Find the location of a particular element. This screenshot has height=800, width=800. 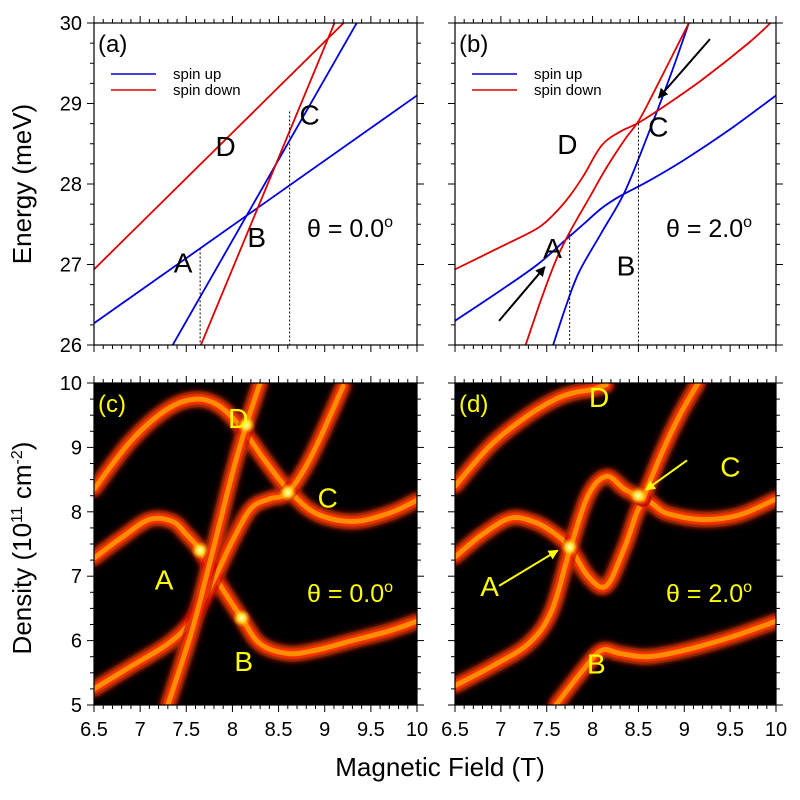

theta-annotation: θ = 2.0o is located at coordinates (709, 228).